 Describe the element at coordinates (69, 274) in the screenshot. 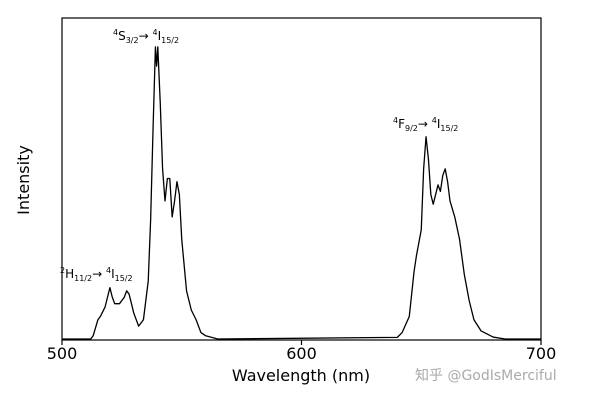

I see `symbol: H` at that location.